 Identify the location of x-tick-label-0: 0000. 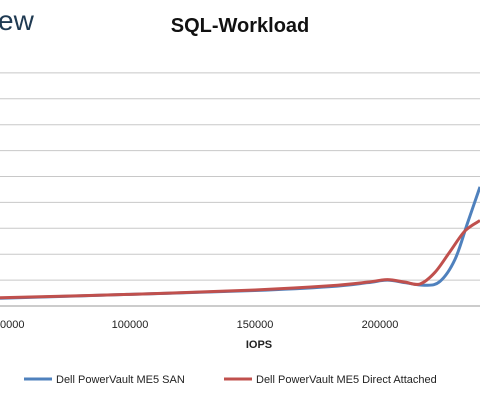
(12, 325).